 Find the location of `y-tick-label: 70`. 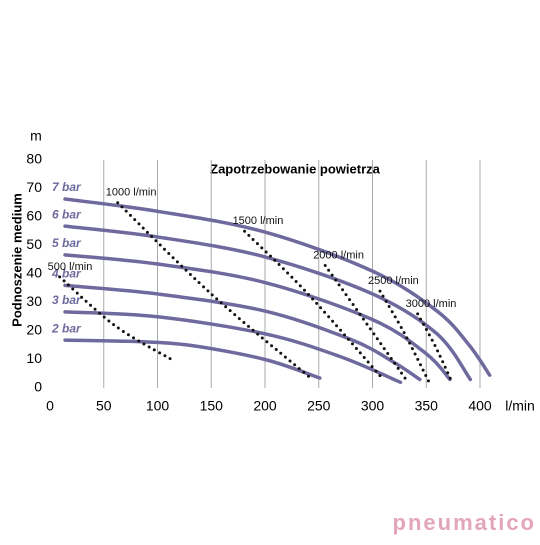

y-tick-label: 70 is located at coordinates (34, 187).